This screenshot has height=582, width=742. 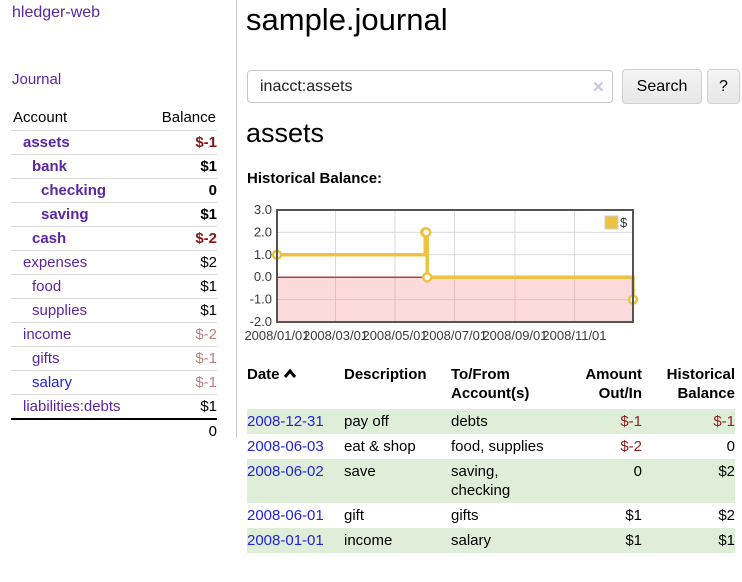 What do you see at coordinates (354, 515) in the screenshot?
I see `transaction-description: gift` at bounding box center [354, 515].